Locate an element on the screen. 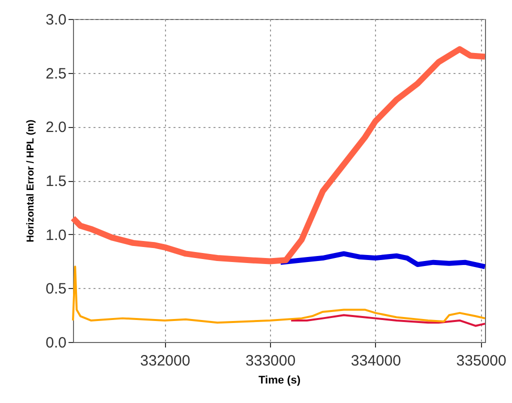 This screenshot has width=512, height=403. x-tick-label: 332000 is located at coordinates (165, 361).